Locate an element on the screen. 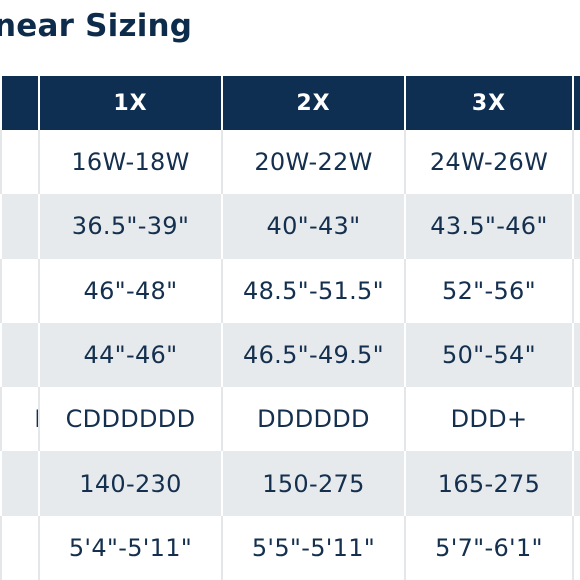 The height and width of the screenshot is (580, 580). table-cell: " is located at coordinates (20, 290).